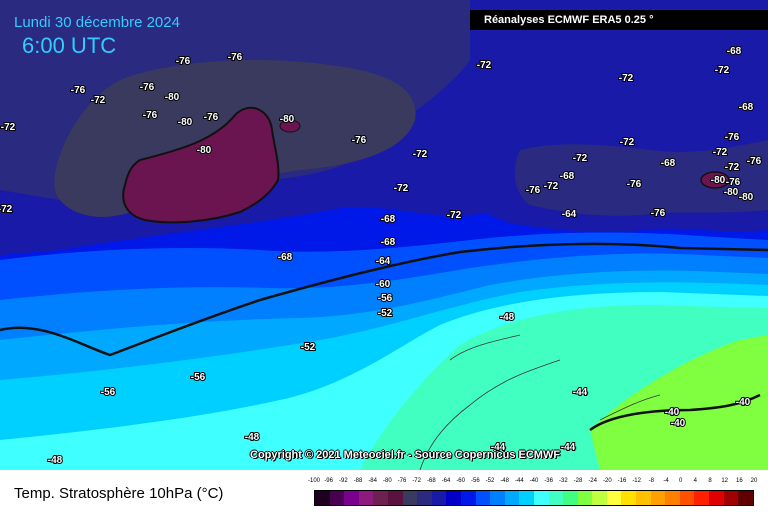 The width and height of the screenshot is (768, 512). I want to click on scale-tick: -20, so click(607, 481).